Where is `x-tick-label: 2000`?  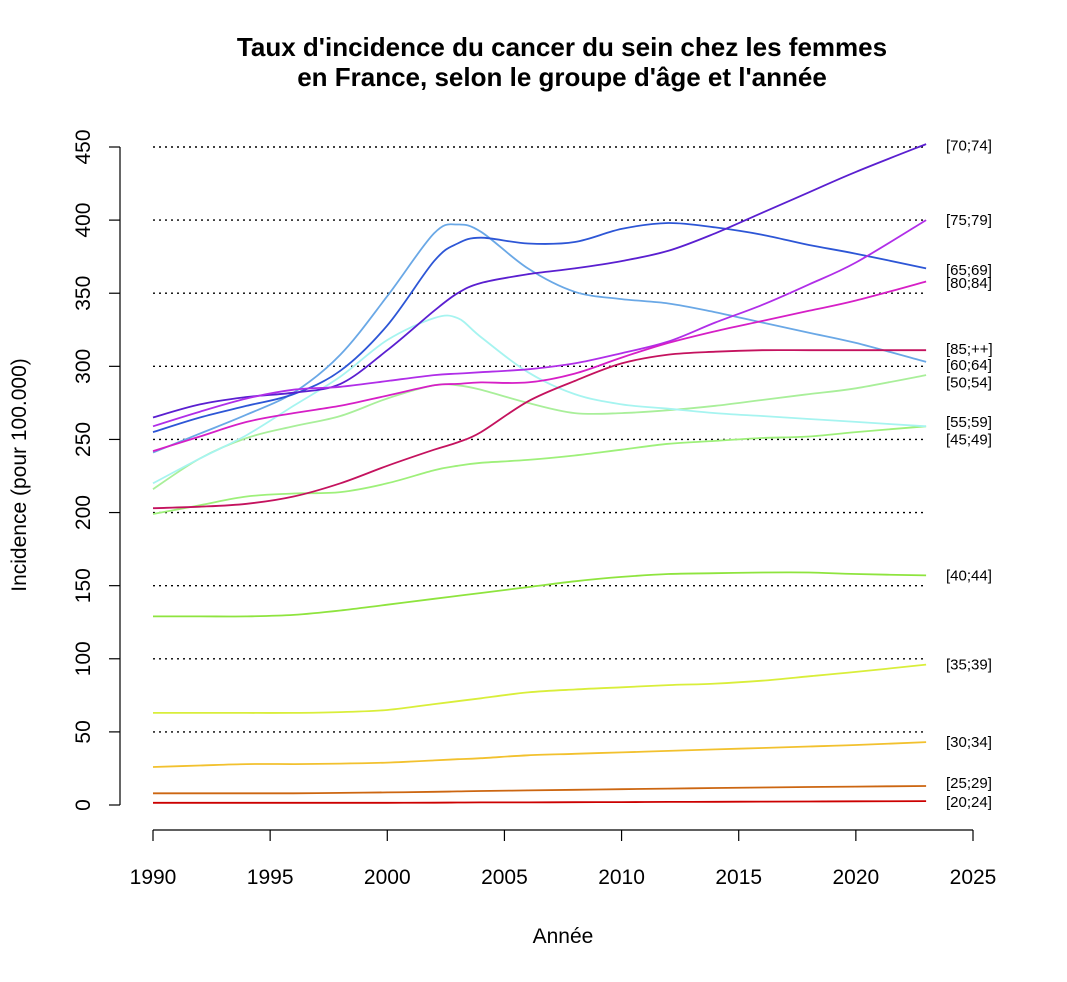 x-tick-label: 2000 is located at coordinates (387, 877).